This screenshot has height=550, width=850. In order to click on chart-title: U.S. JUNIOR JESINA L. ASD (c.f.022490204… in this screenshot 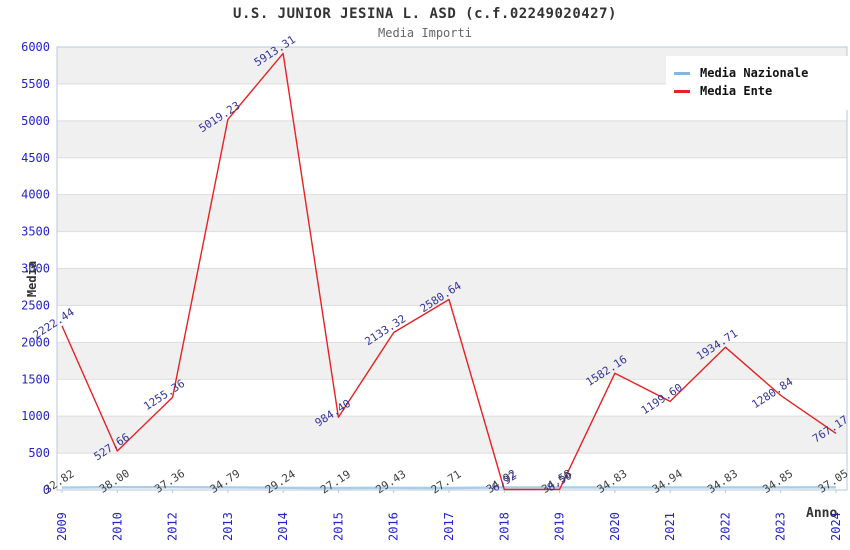, I will do `click(425, 14)`.